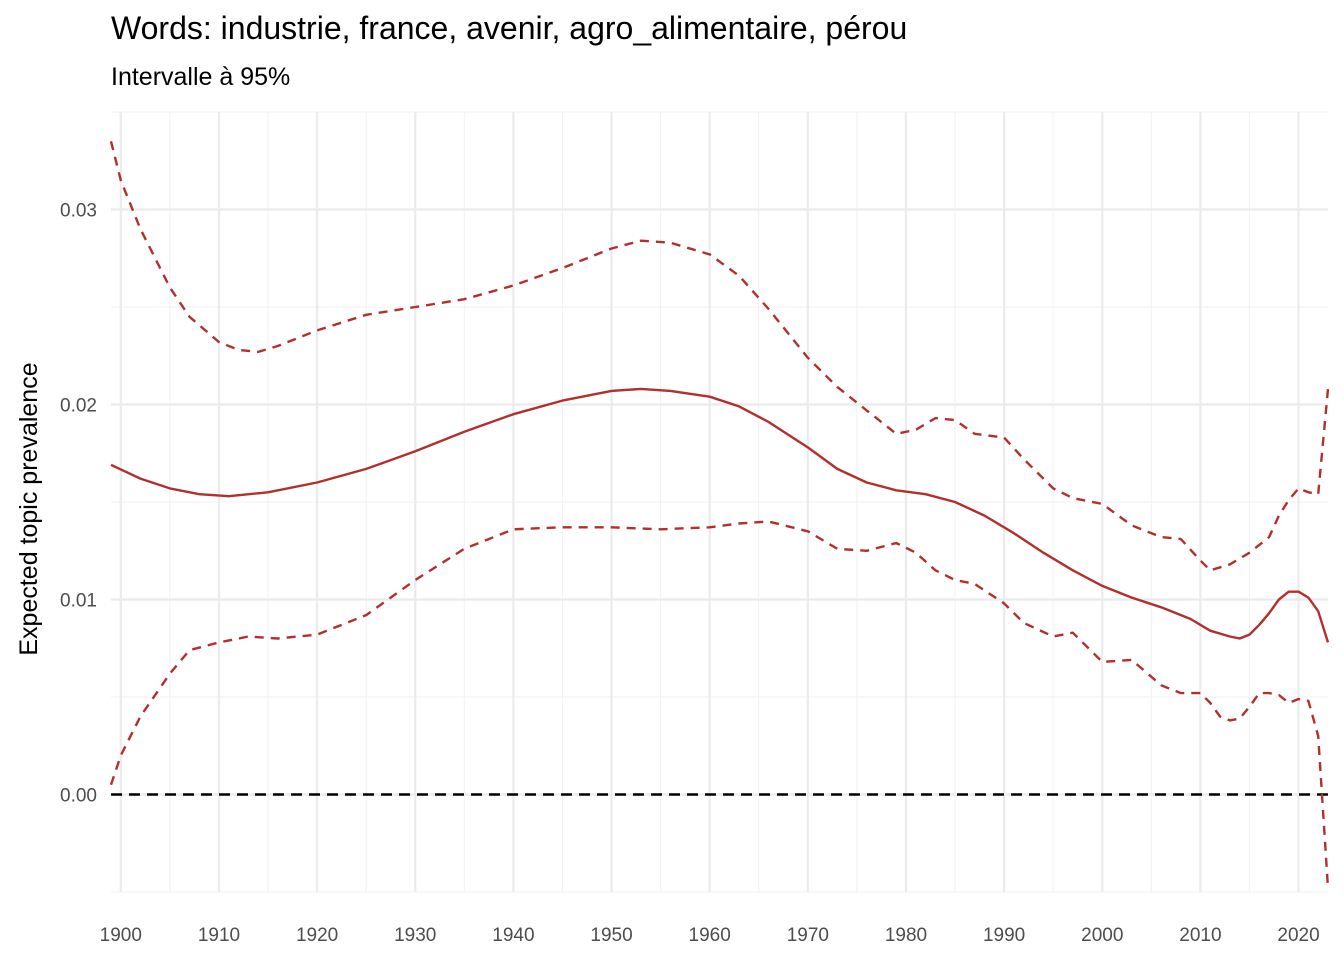 This screenshot has height=960, width=1344. Describe the element at coordinates (906, 935) in the screenshot. I see `x-tick-label: 1980` at that location.